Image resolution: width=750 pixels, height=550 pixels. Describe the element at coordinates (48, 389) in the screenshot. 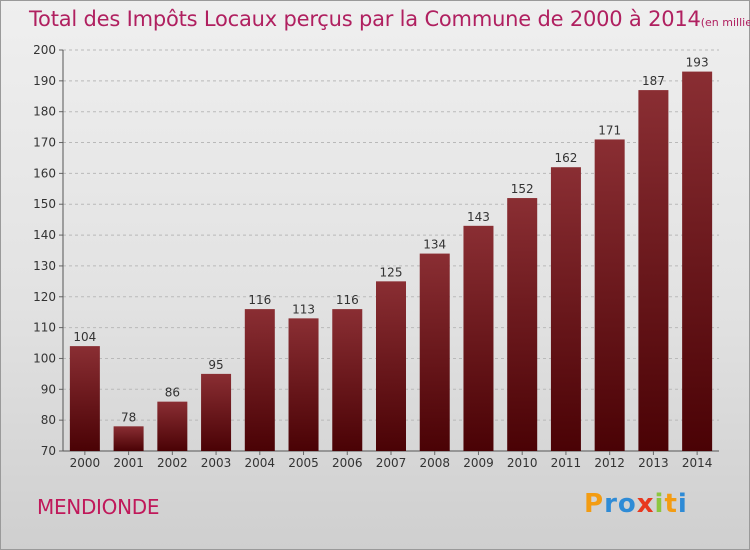

I see `y-tick-label: 90` at that location.